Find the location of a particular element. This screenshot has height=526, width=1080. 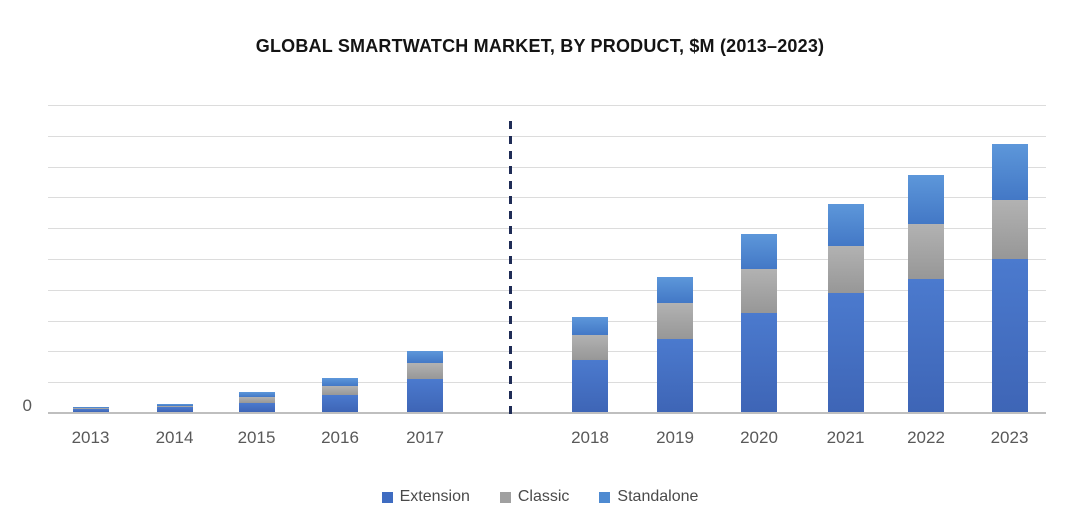

bar-2022 is located at coordinates (926, 293).